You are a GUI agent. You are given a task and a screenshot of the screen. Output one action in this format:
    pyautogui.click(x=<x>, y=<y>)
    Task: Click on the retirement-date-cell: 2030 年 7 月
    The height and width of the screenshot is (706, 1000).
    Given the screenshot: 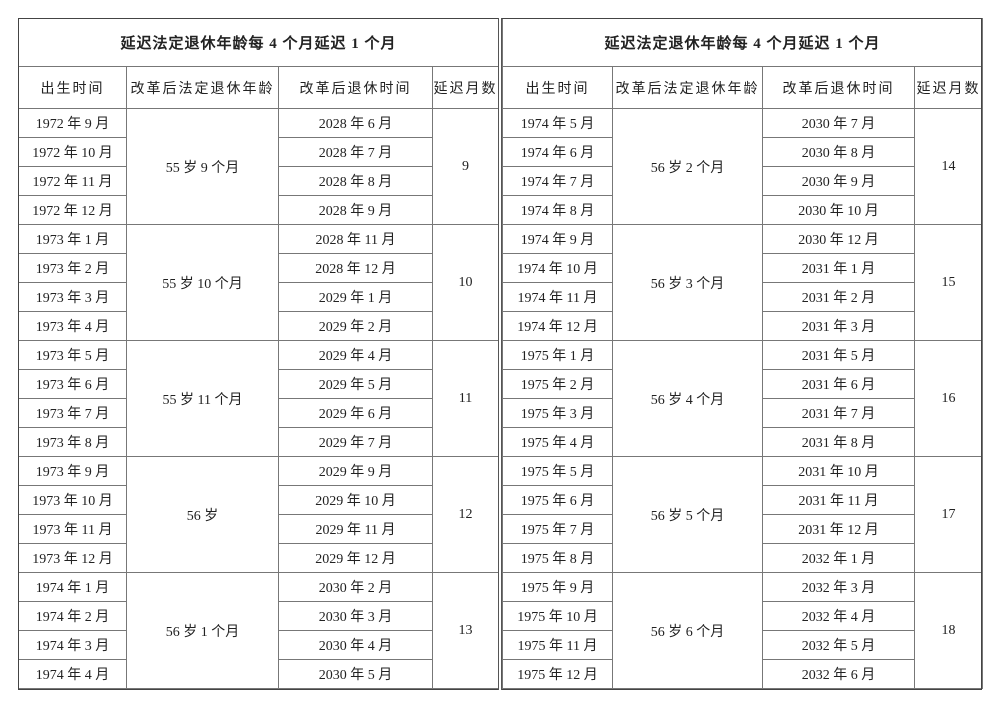 What is the action you would take?
    pyautogui.click(x=838, y=123)
    